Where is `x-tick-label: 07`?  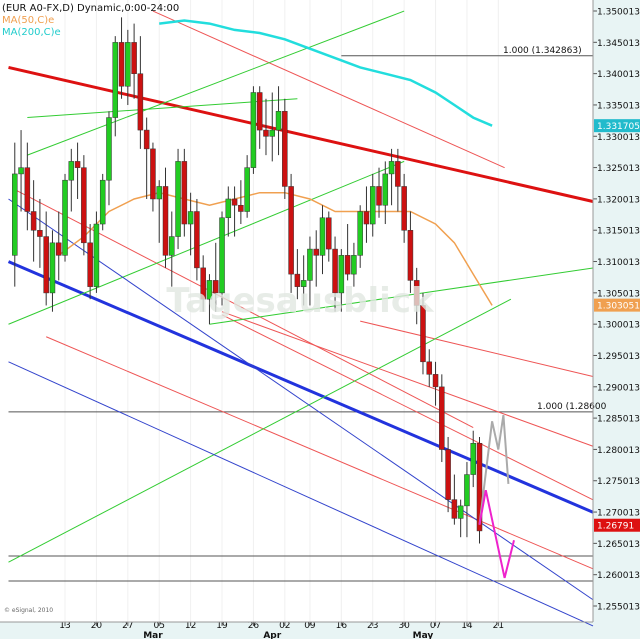 x-tick-label: 07 is located at coordinates (435, 626).